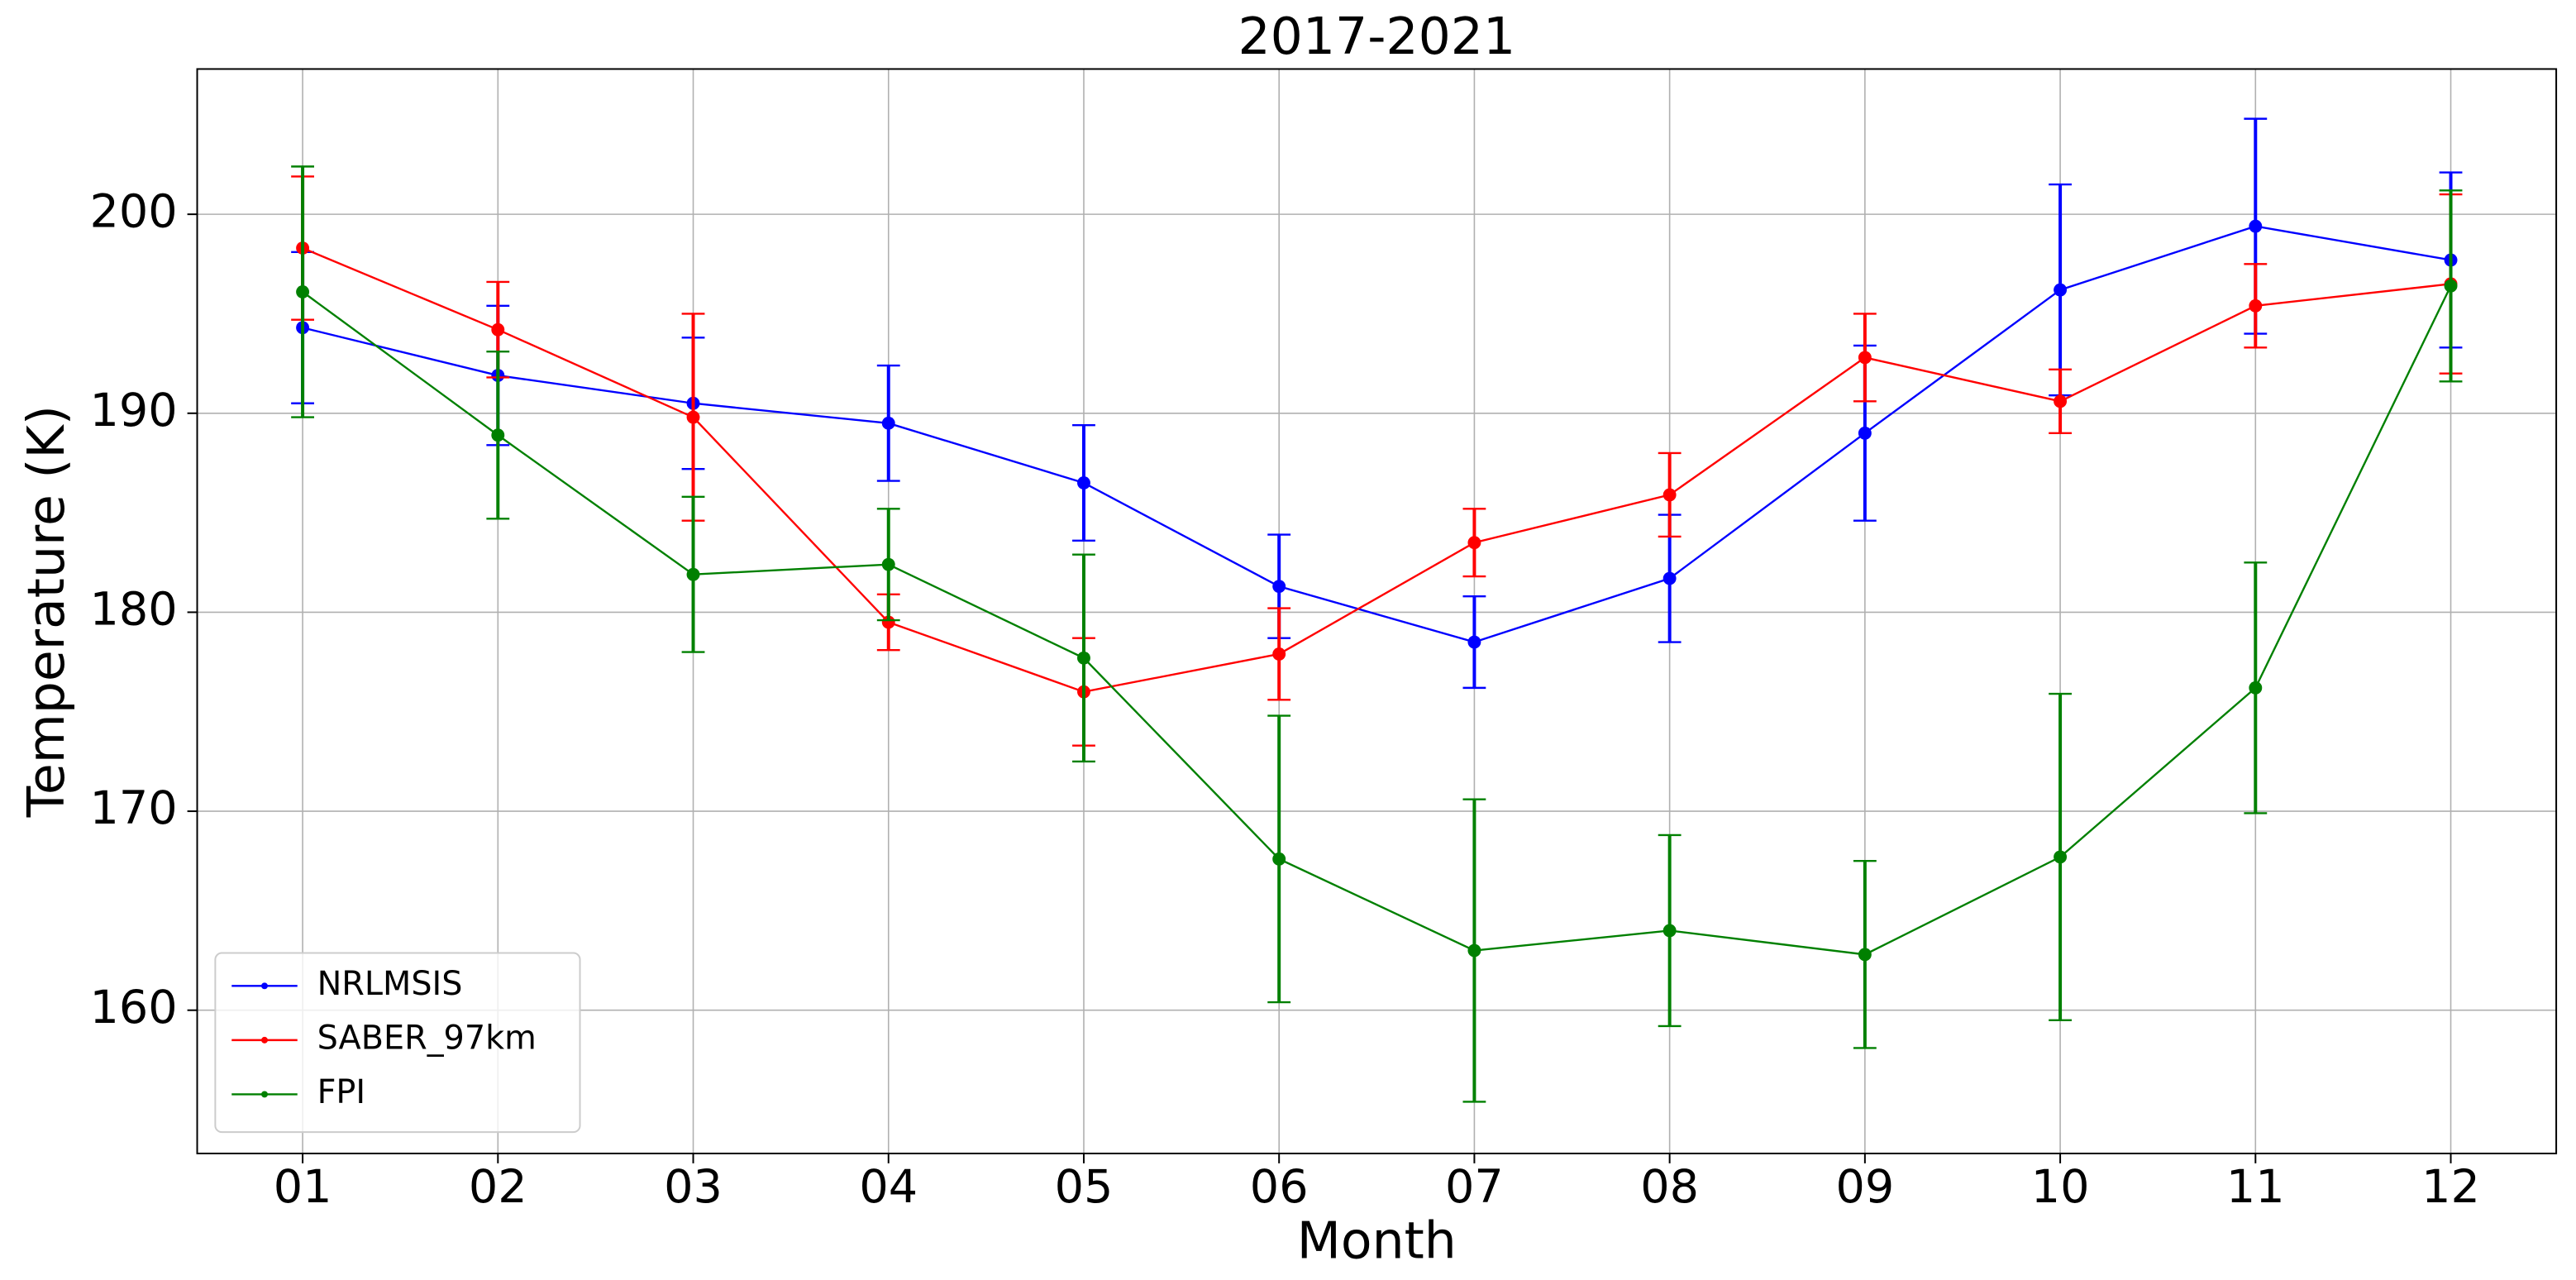 Image resolution: width=2576 pixels, height=1280 pixels. I want to click on chart-title: 2017-2021, so click(1377, 36).